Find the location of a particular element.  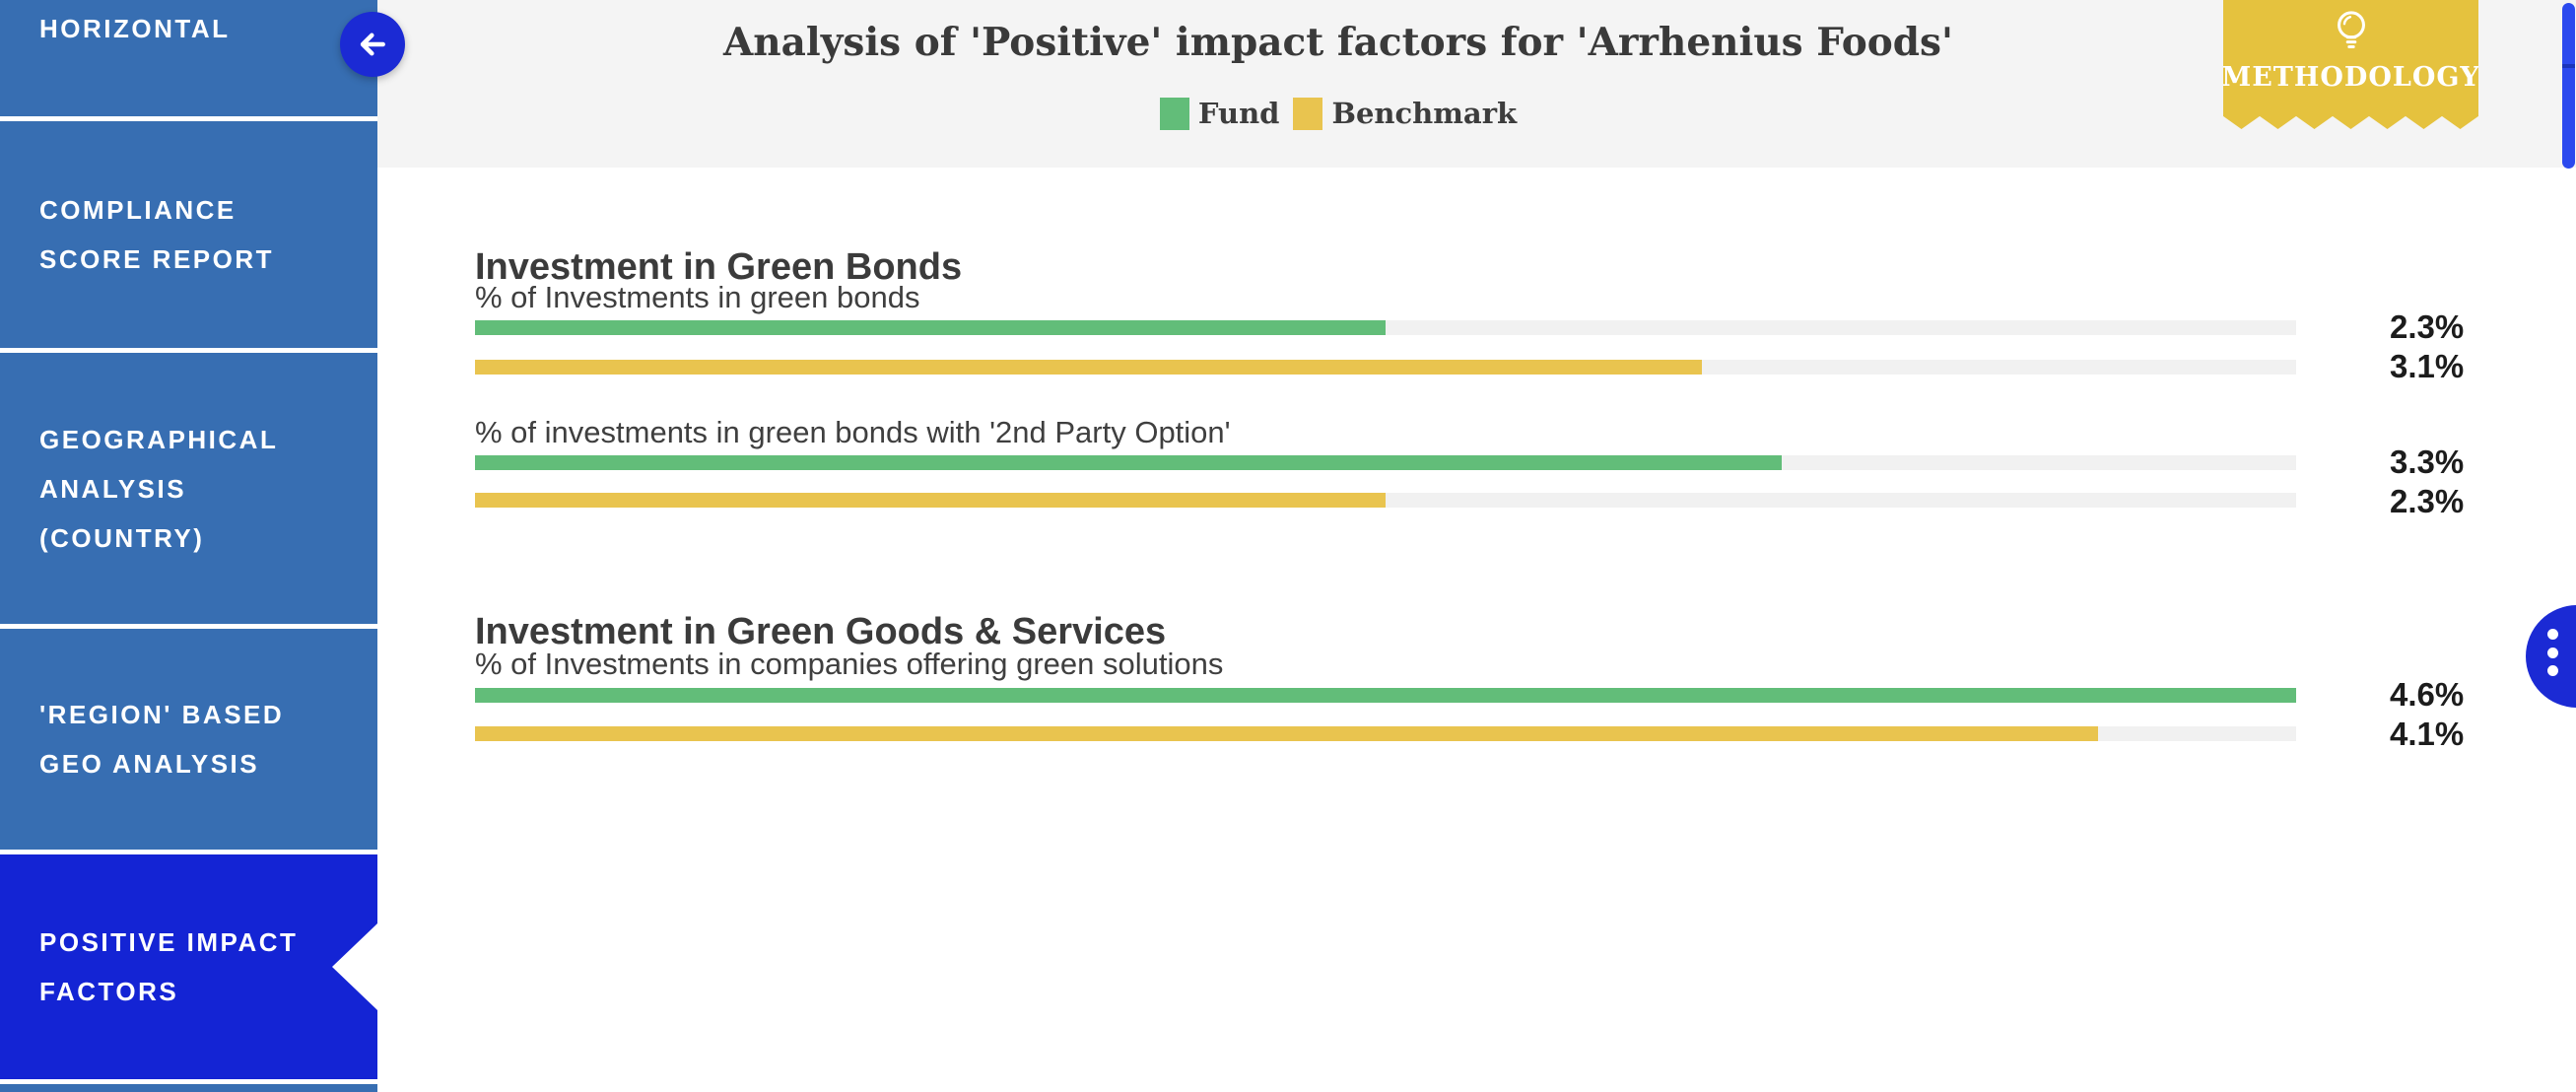

fund-swatch-icon is located at coordinates (1174, 113).